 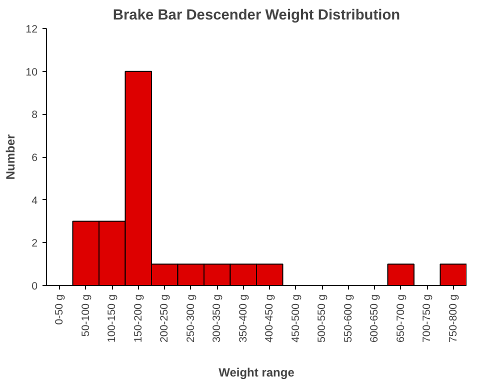 I want to click on x-tick-label: 500-550 g, so click(x=322, y=318).